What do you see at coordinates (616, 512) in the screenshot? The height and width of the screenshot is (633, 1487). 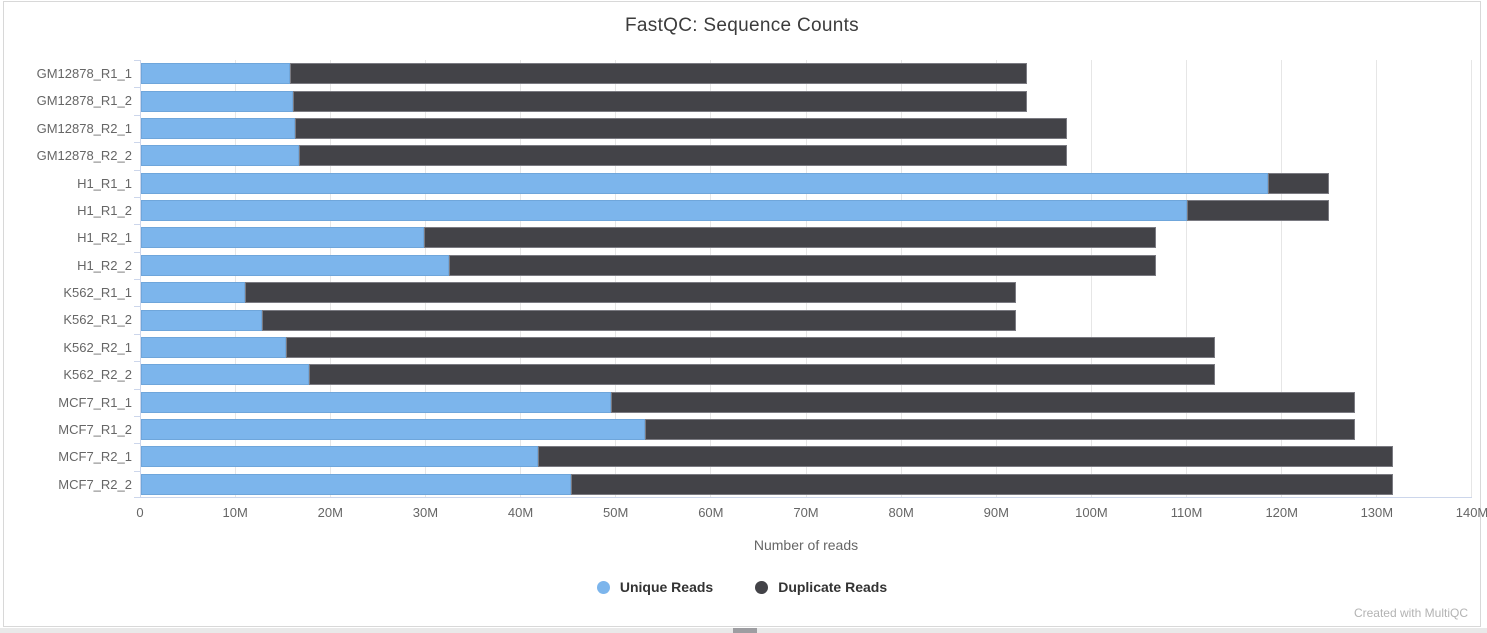 I see `x-tick-label: 50M` at bounding box center [616, 512].